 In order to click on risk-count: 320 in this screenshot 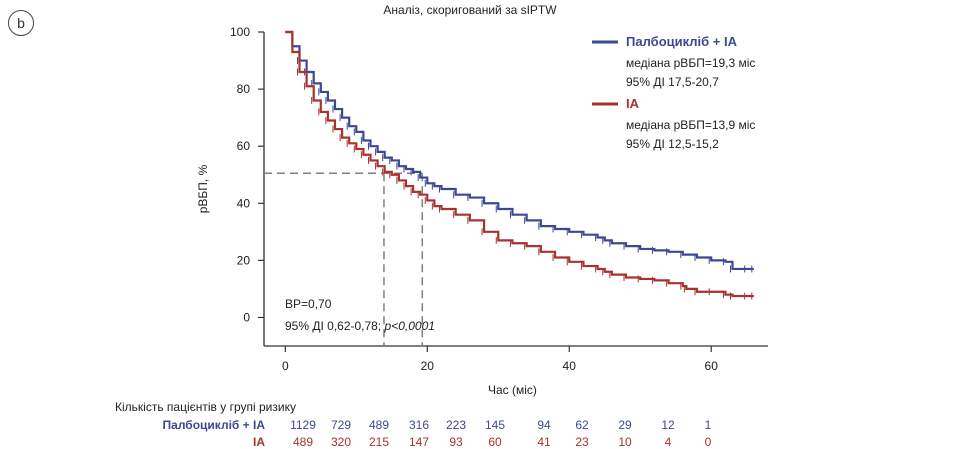, I will do `click(341, 442)`.